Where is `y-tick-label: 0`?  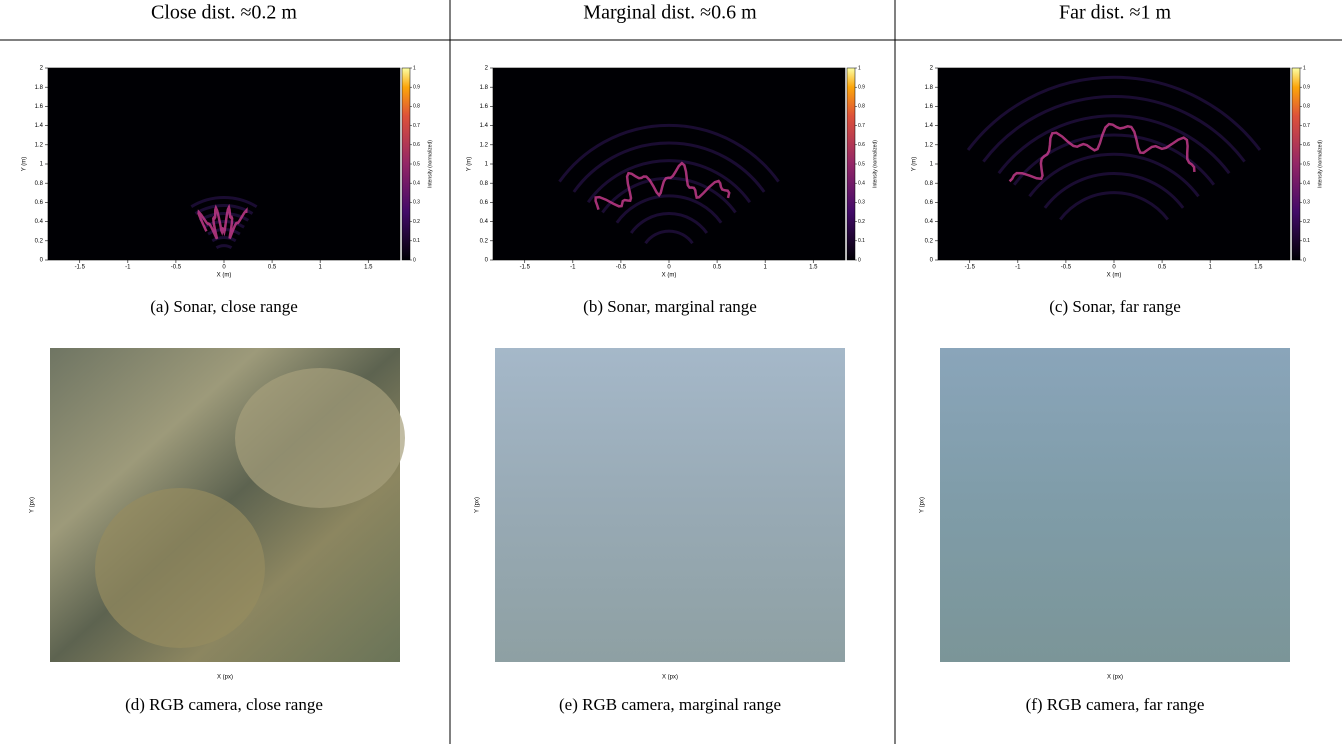
y-tick-label: 0 is located at coordinates (487, 261).